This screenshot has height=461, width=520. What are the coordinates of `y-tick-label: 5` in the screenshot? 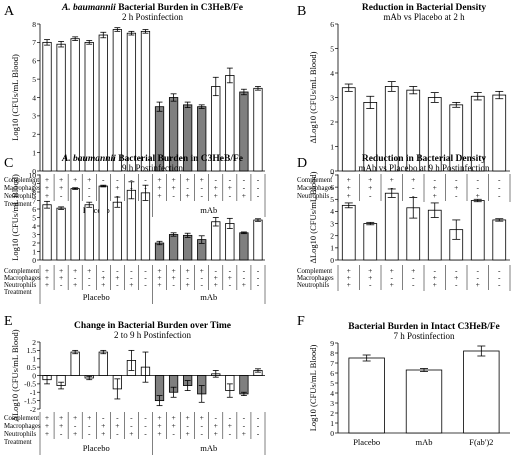 It's located at (332, 383).